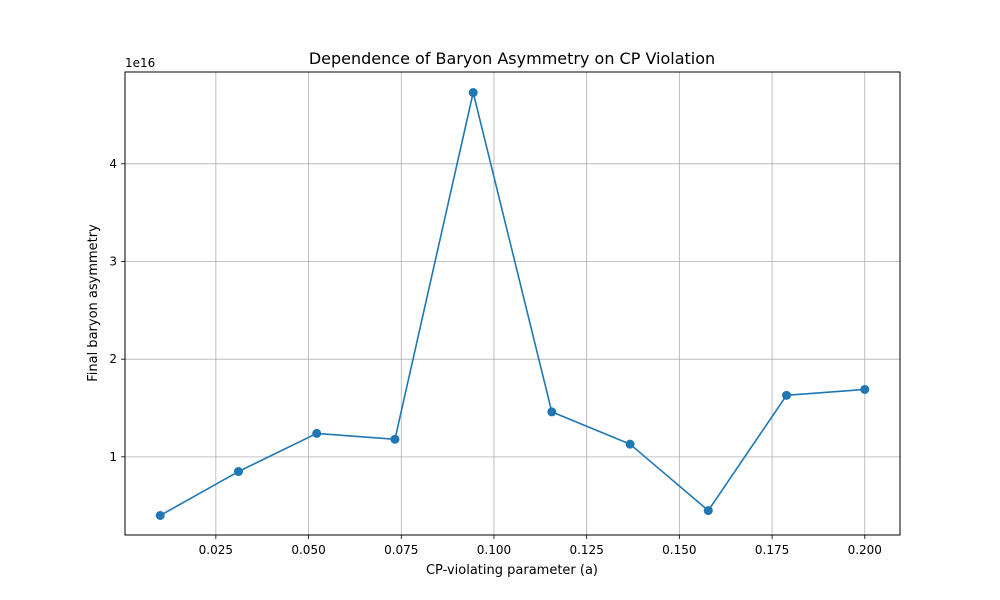  Describe the element at coordinates (512, 570) in the screenshot. I see `x-axis-label: CP-violating parameter (a)` at that location.